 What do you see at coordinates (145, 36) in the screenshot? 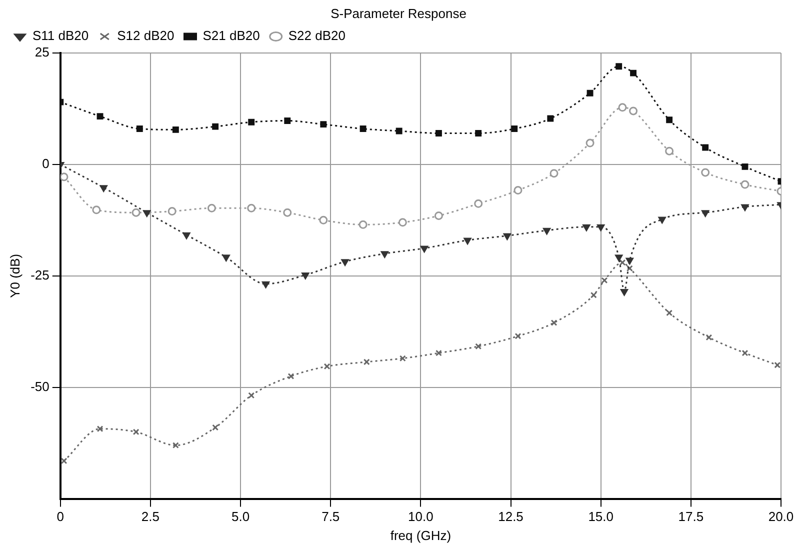
I see `legend-label: S12 dB20` at bounding box center [145, 36].